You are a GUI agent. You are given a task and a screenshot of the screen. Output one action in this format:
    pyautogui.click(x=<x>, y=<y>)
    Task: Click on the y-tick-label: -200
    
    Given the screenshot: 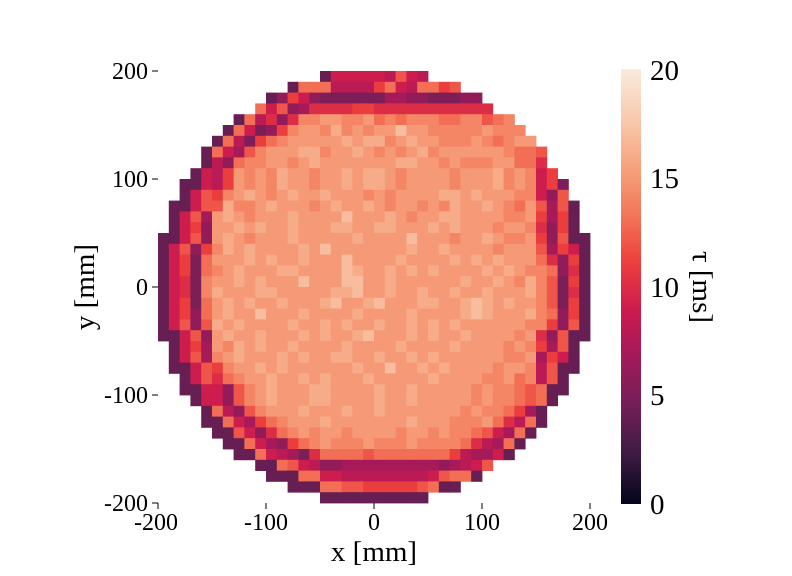 What is the action you would take?
    pyautogui.click(x=126, y=504)
    